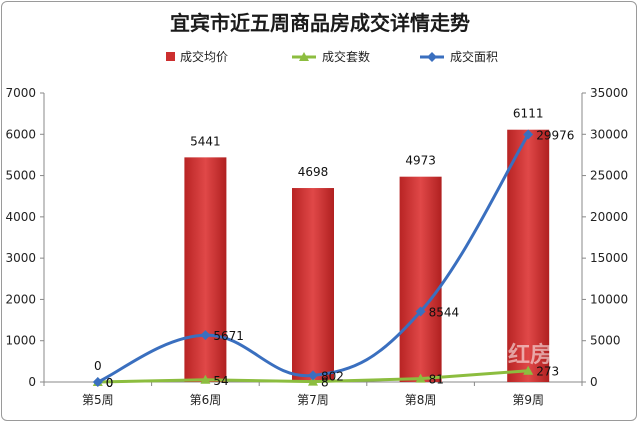 This screenshot has width=640, height=424. I want to click on line-data-label: 8, so click(325, 383).